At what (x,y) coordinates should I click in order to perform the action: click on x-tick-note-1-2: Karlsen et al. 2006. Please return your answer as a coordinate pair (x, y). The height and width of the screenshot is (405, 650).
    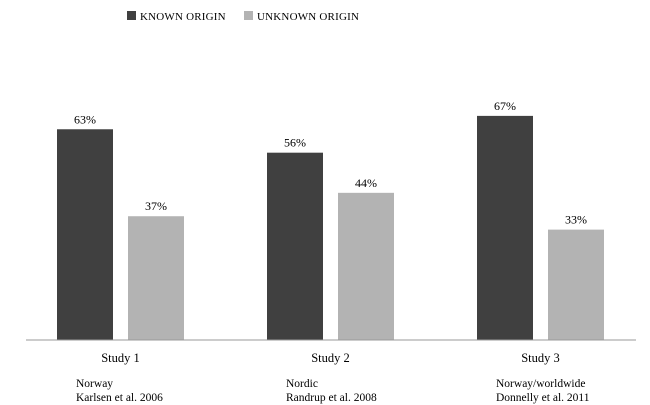
    Looking at the image, I should click on (119, 398).